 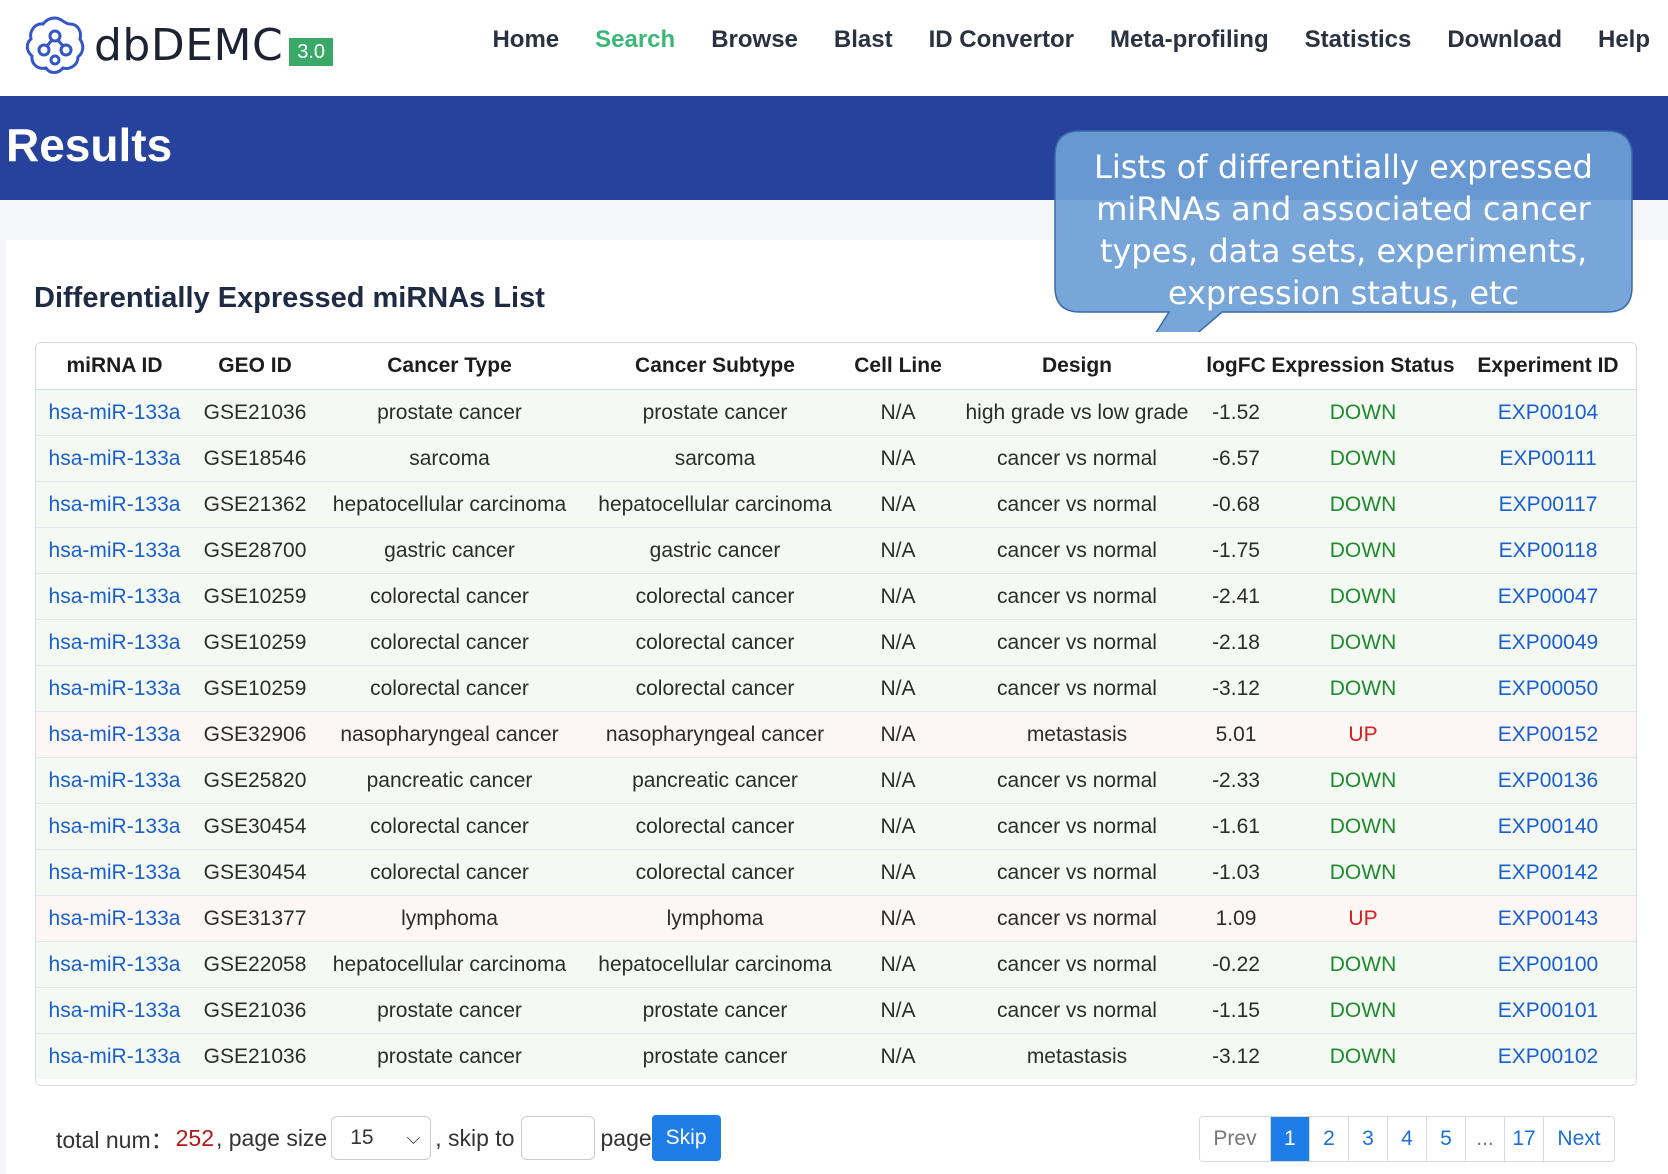 What do you see at coordinates (1001, 39) in the screenshot?
I see `nav-link-id-convertor: ID Convertor` at bounding box center [1001, 39].